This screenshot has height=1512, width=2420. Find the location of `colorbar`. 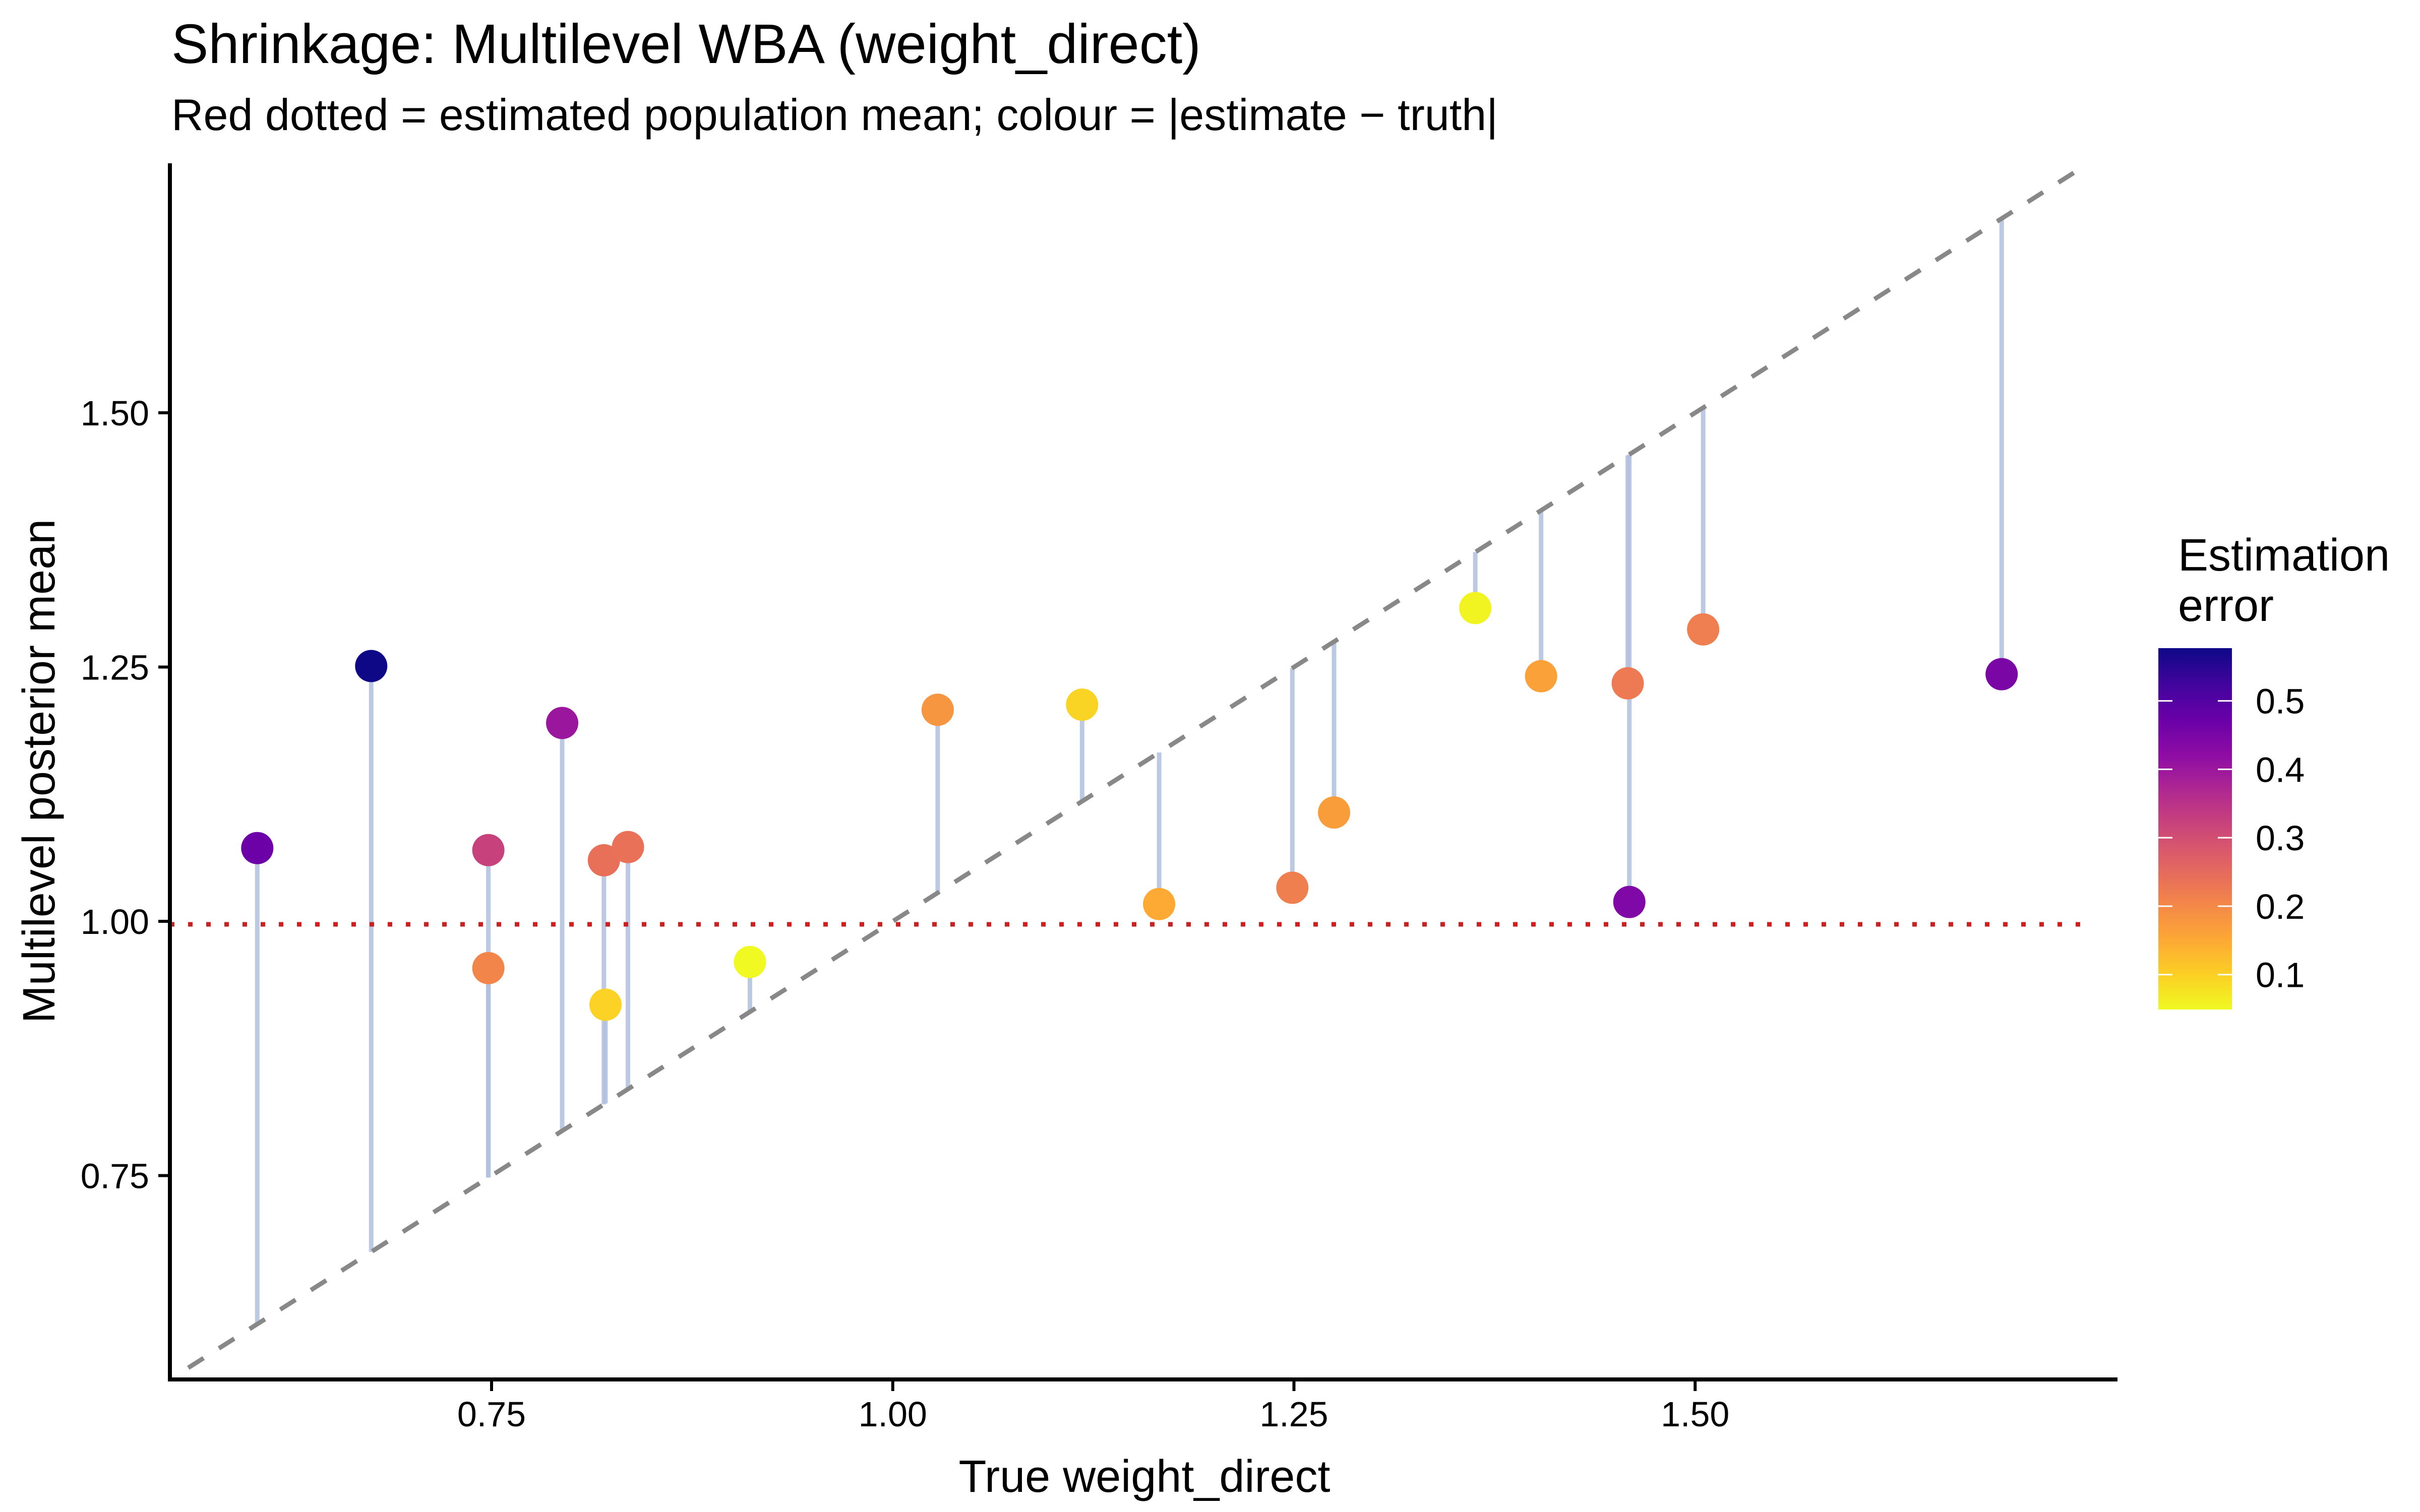

colorbar is located at coordinates (2195, 829).